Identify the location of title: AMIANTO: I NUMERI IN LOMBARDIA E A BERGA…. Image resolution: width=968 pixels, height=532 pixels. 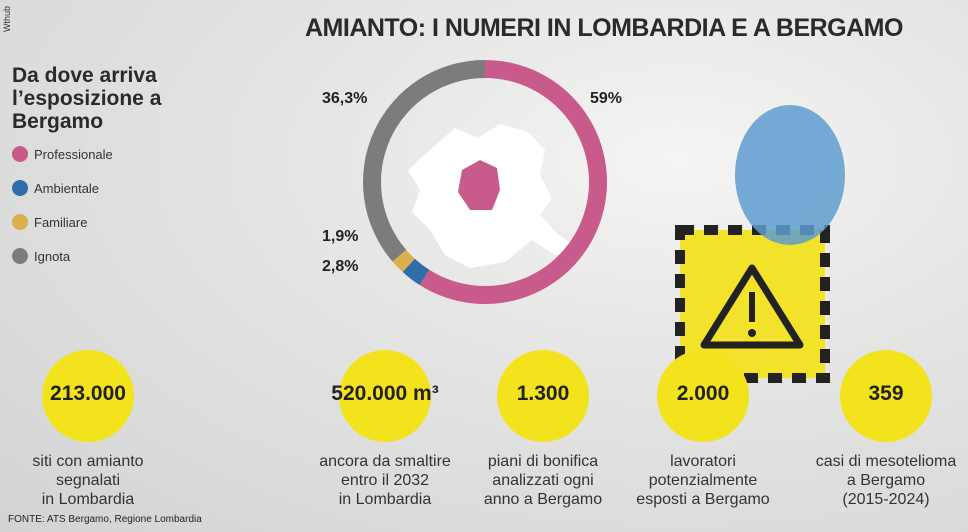
(604, 28).